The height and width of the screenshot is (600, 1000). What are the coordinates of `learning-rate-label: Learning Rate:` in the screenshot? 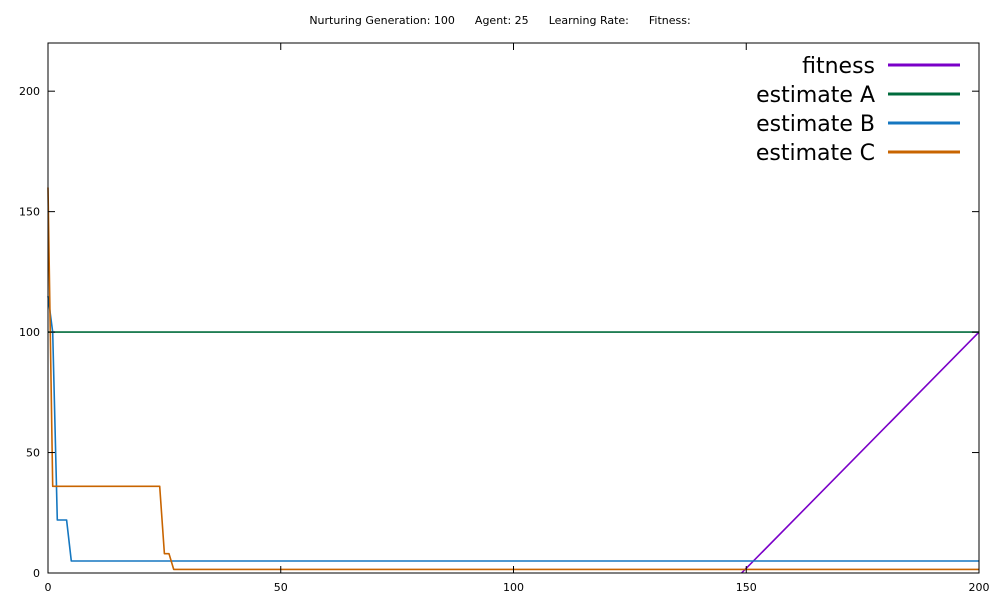 It's located at (588, 20).